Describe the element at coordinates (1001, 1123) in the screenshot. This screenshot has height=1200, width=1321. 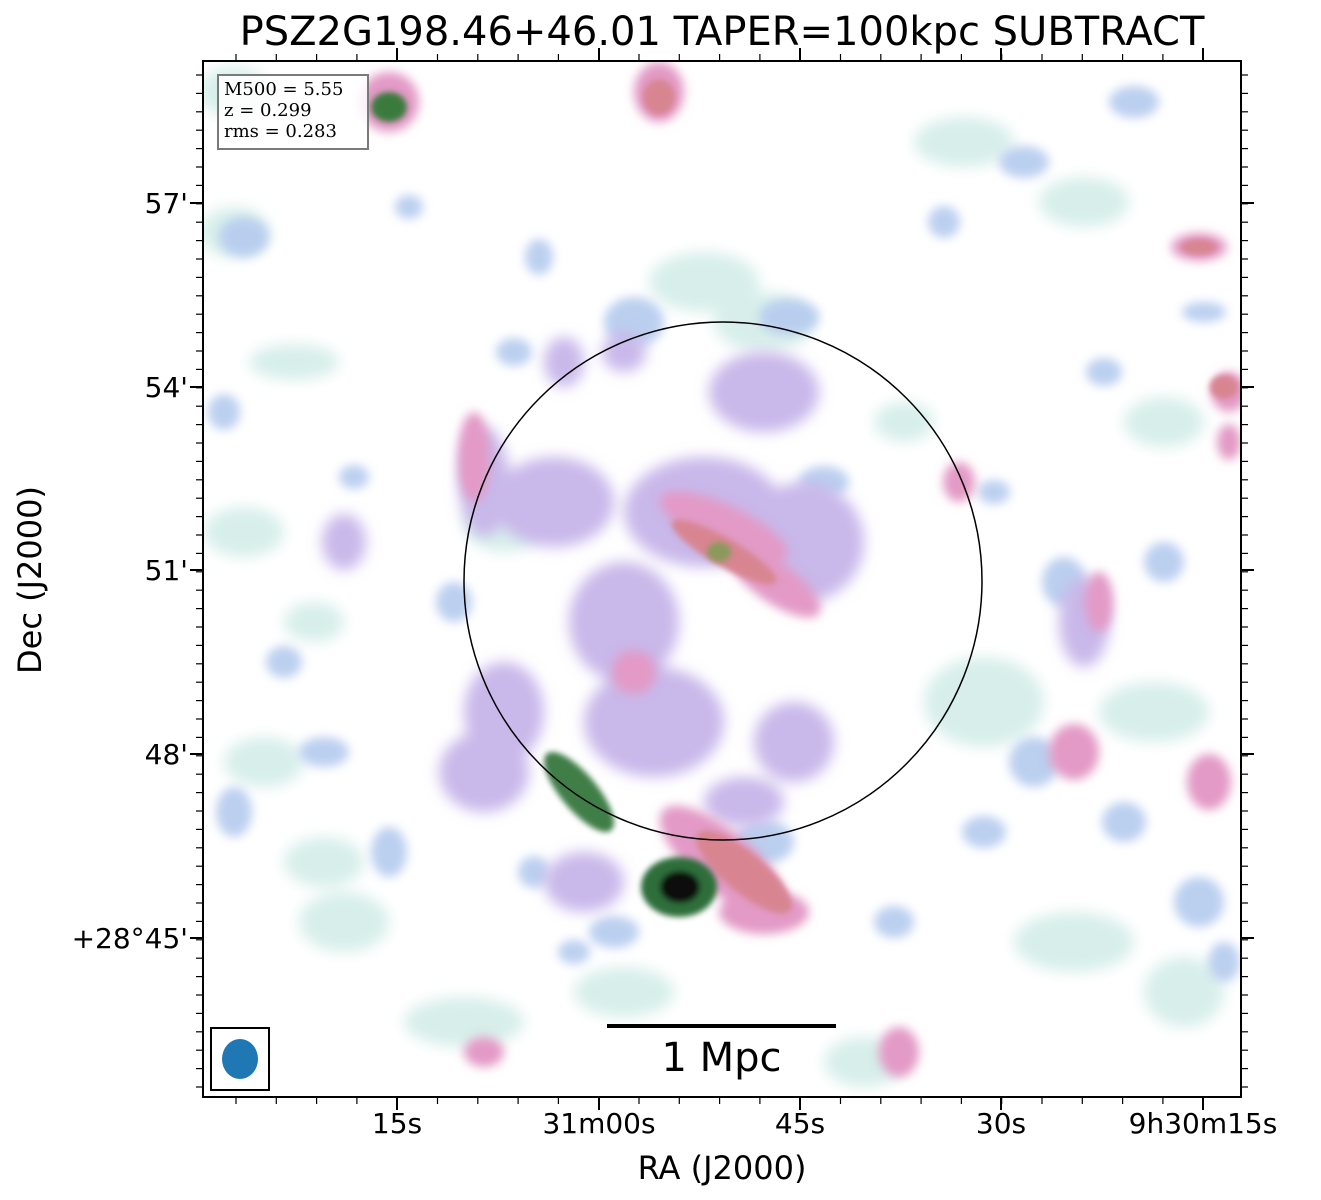
I see `xtick-label: 30s` at that location.